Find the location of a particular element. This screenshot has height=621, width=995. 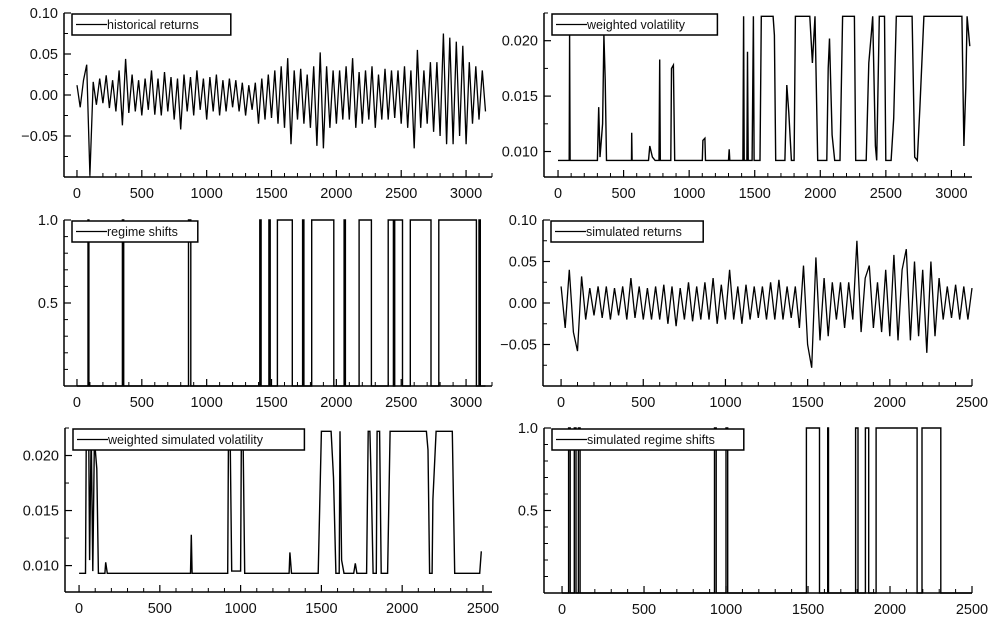

legend-label: regime shifts is located at coordinates (142, 232).